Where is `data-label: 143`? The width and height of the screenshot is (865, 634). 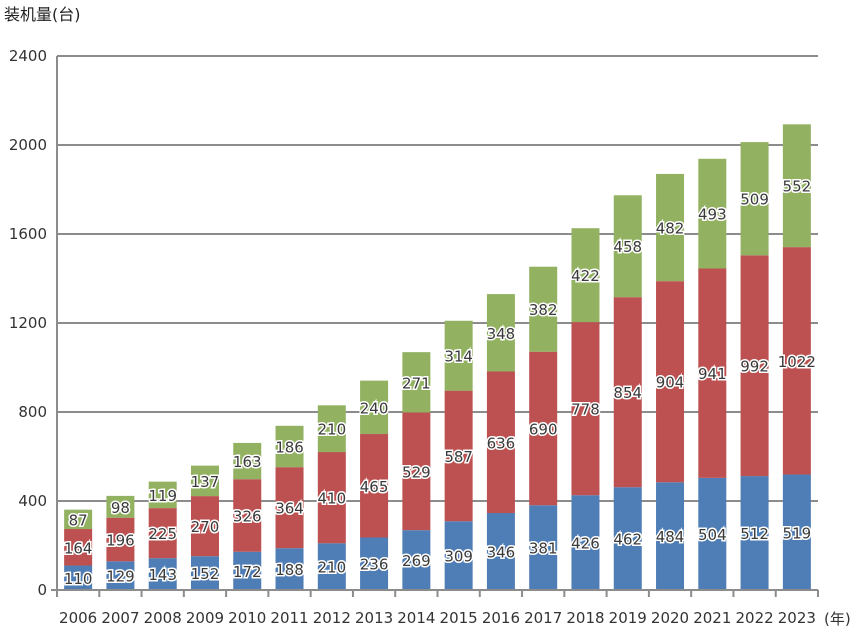 data-label: 143 is located at coordinates (162, 575).